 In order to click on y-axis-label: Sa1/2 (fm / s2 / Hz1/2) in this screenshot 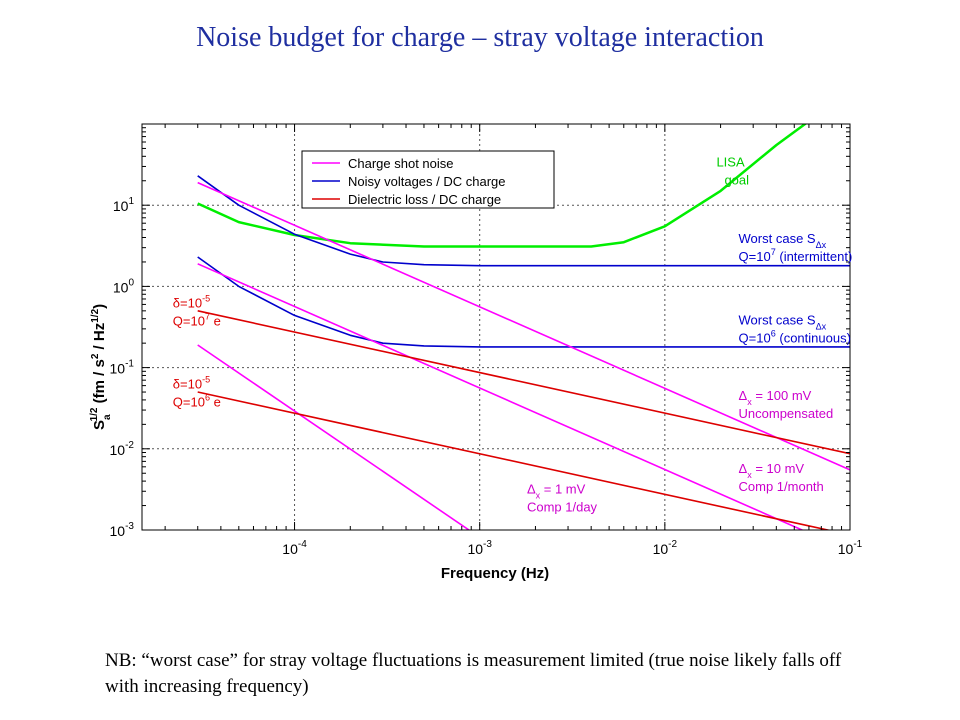, I will do `click(101, 367)`.